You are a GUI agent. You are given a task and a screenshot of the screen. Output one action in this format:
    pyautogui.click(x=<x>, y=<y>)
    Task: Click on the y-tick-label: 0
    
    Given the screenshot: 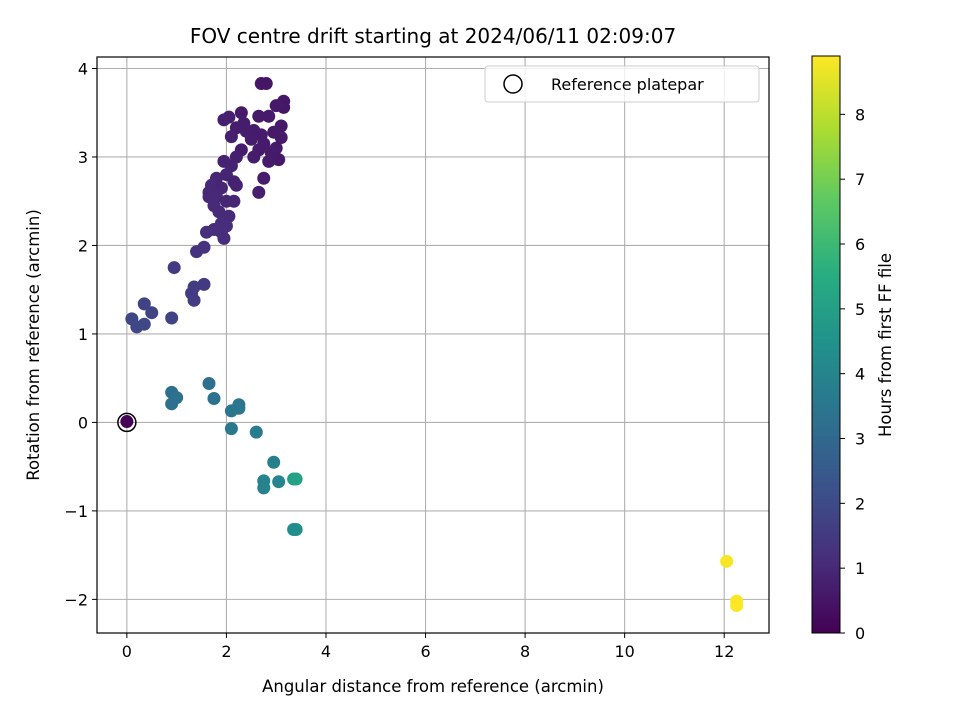 What is the action you would take?
    pyautogui.click(x=83, y=422)
    